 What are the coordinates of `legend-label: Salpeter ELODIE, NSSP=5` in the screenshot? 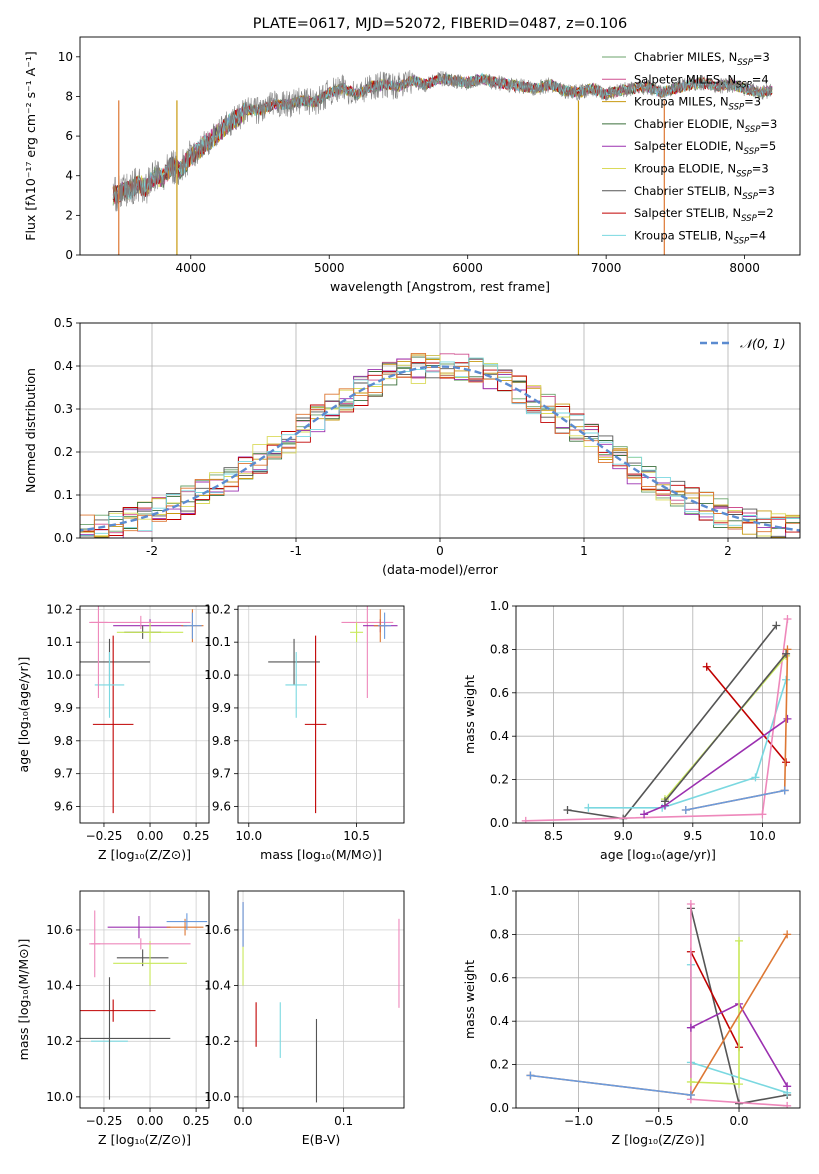 It's located at (705, 148).